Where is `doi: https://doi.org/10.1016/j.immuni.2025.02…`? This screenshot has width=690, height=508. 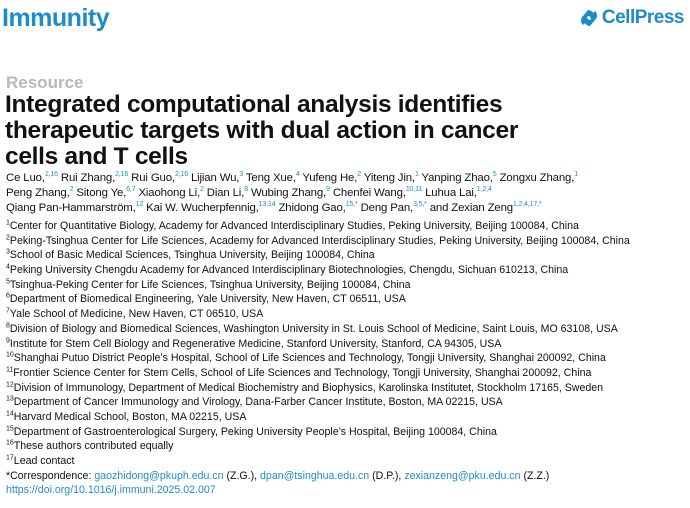 doi: https://doi.org/10.1016/j.immuni.2025.02… is located at coordinates (348, 490).